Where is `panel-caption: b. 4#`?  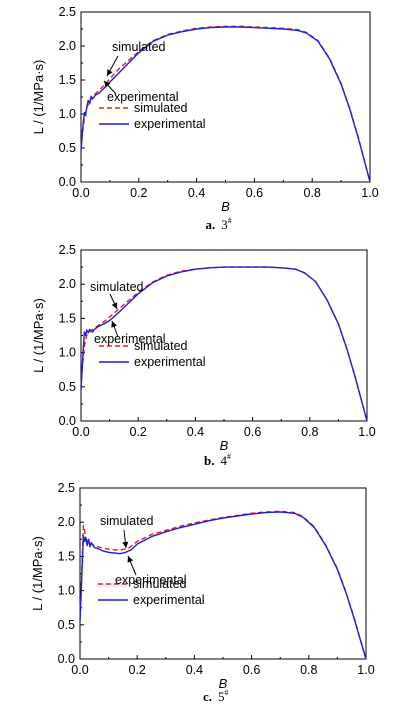
panel-caption: b. 4# is located at coordinates (217, 460).